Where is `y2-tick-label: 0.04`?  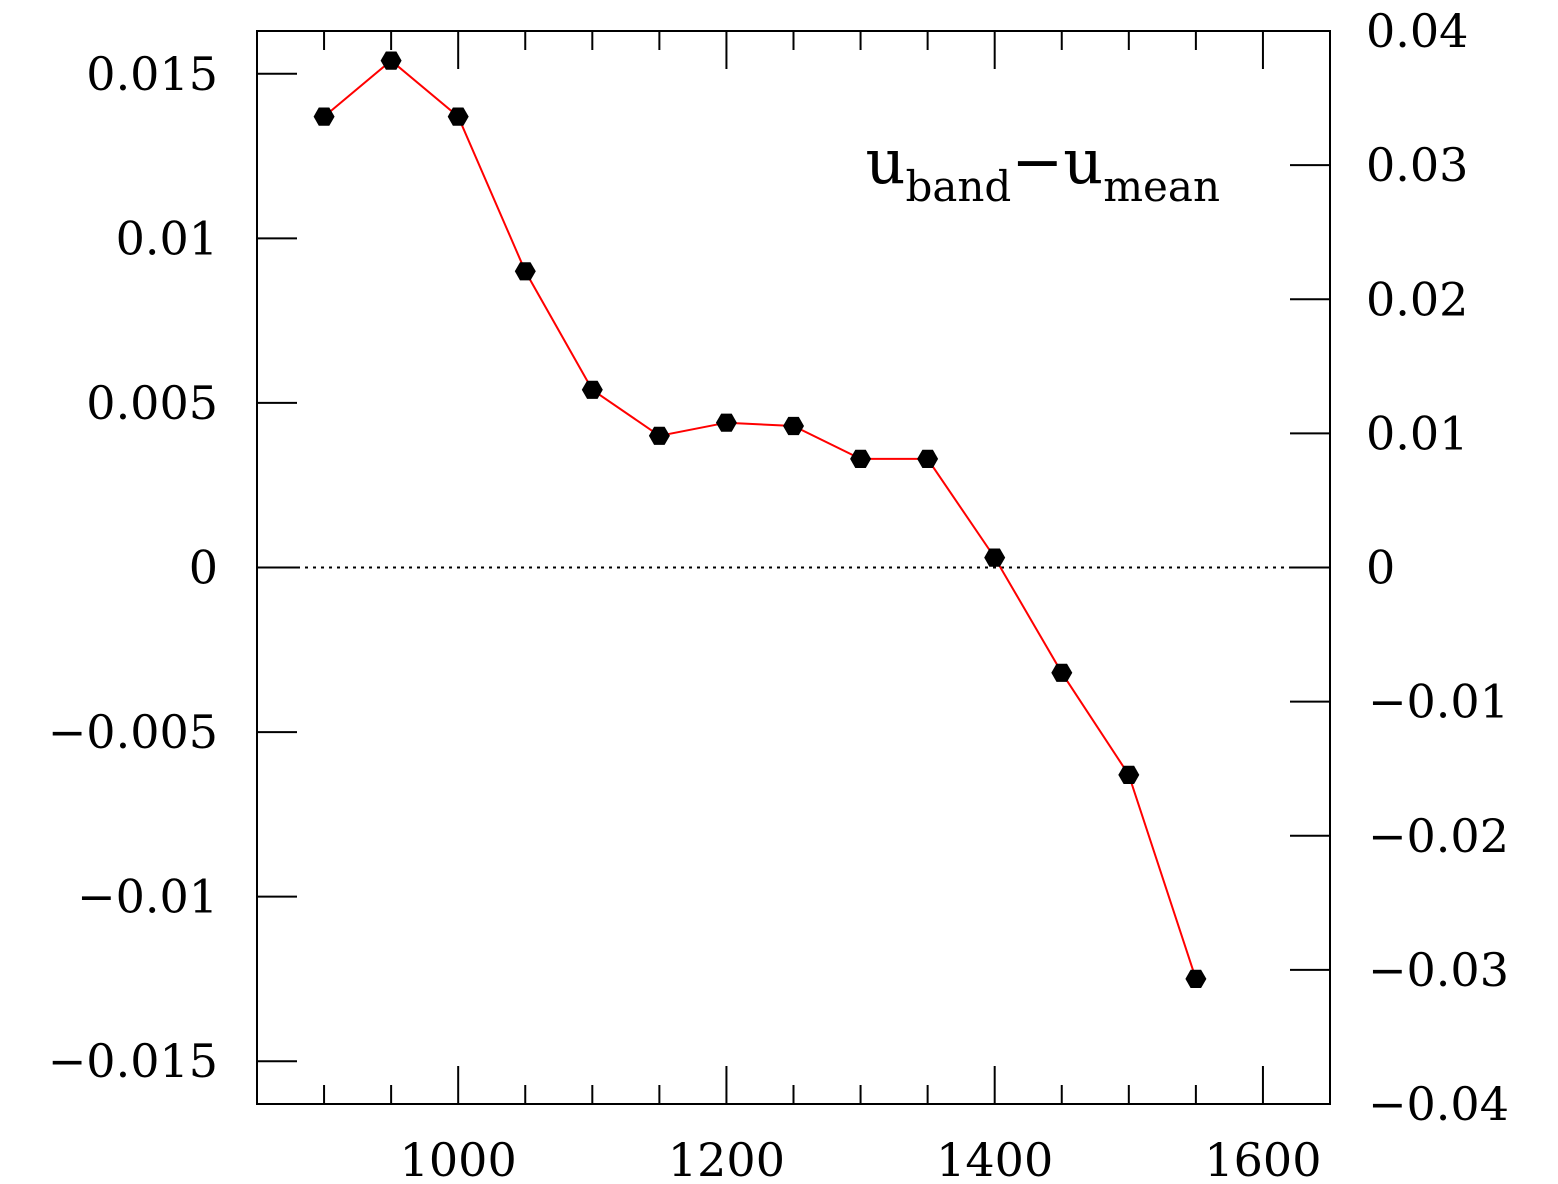 y2-tick-label: 0.04 is located at coordinates (1417, 31).